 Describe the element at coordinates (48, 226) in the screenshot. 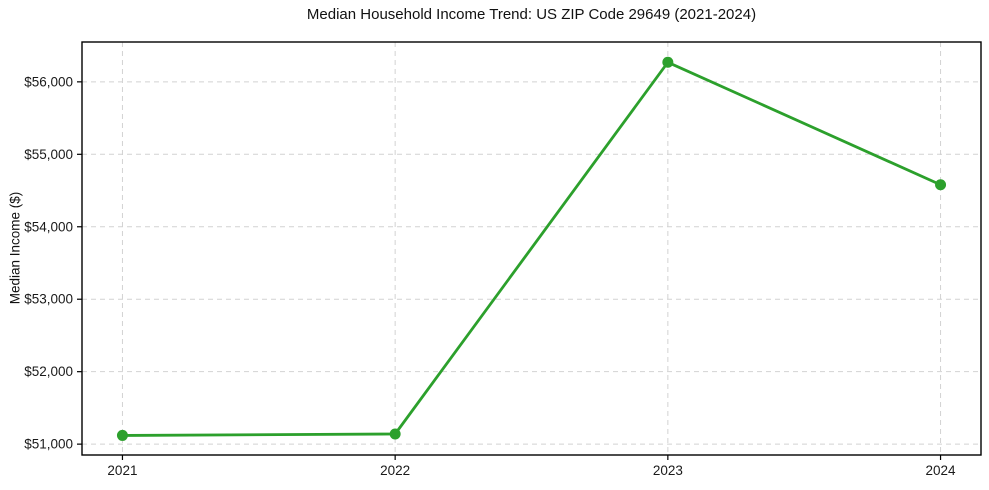

I see `y-tick-label: $54,000` at that location.